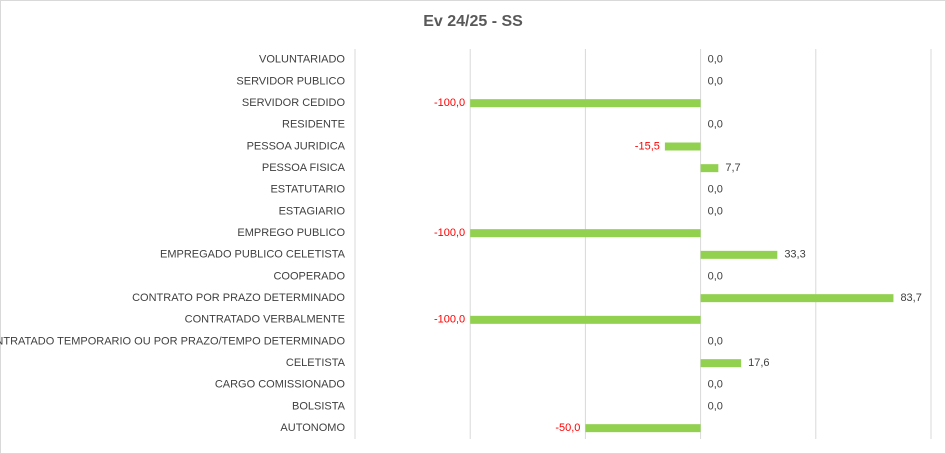 Image resolution: width=946 pixels, height=454 pixels. Describe the element at coordinates (732, 168) in the screenshot. I see `data-label: 7,7` at that location.